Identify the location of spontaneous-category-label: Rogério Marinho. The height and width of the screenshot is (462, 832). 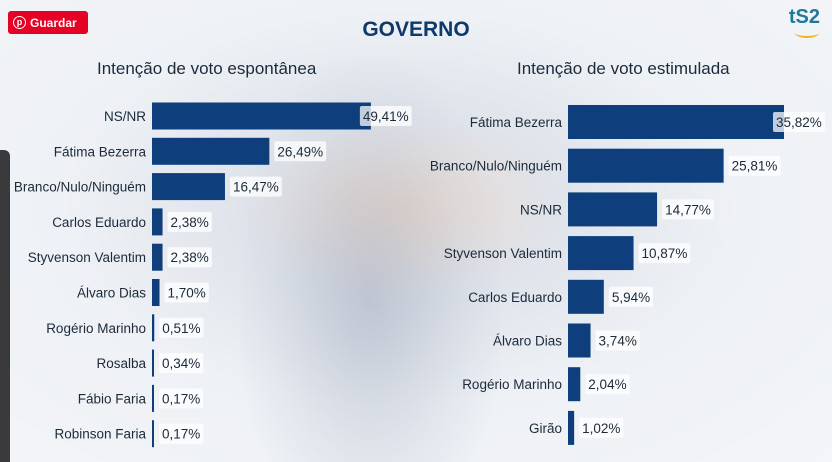
(96, 328).